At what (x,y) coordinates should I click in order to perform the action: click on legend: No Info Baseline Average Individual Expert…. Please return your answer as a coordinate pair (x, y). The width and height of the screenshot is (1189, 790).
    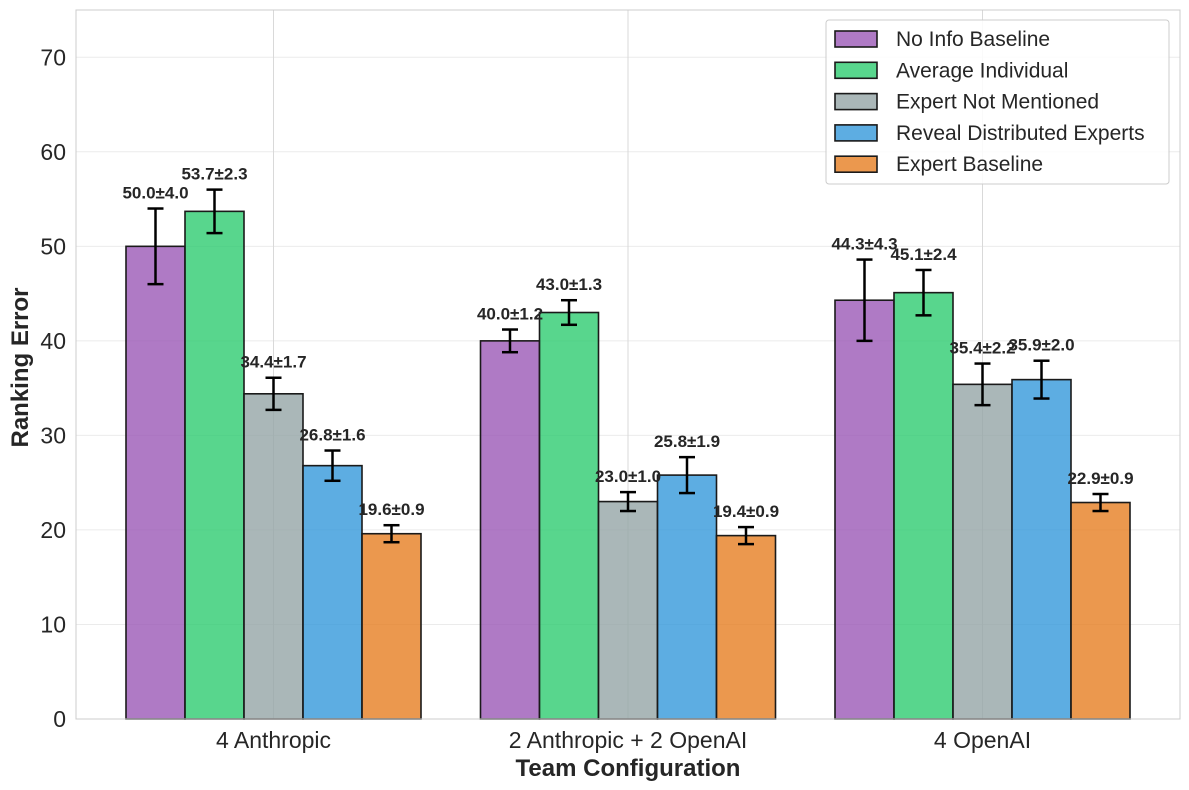
    Looking at the image, I should click on (997, 102).